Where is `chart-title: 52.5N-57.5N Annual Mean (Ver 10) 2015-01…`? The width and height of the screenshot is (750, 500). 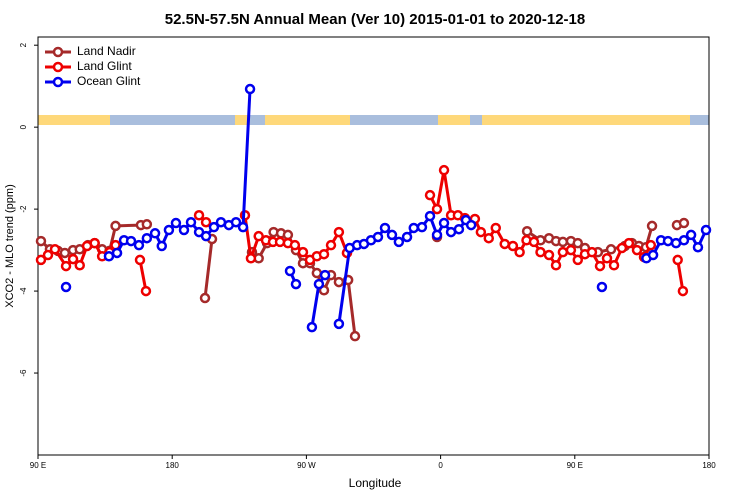
chart-title: 52.5N-57.5N Annual Mean (Ver 10) 2015-01… is located at coordinates (375, 19).